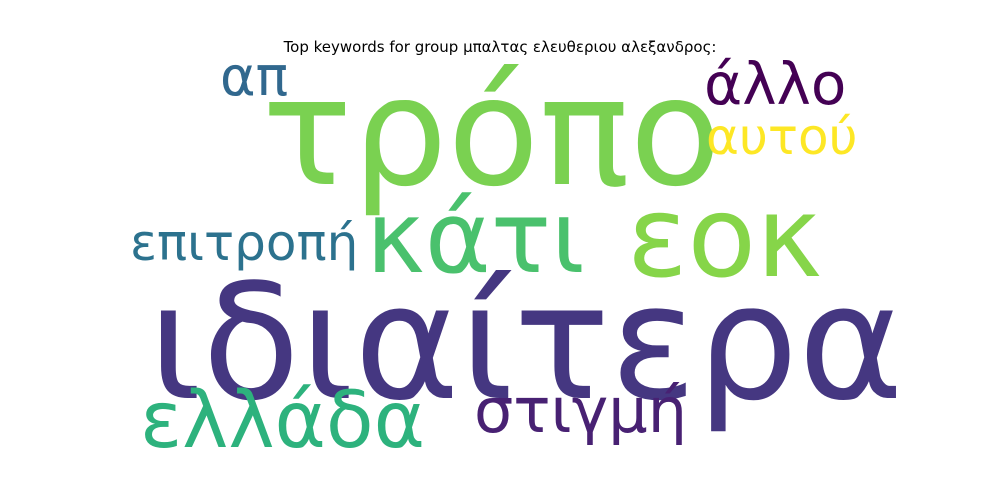  What do you see at coordinates (254, 76) in the screenshot?
I see `word-ap: απ` at bounding box center [254, 76].